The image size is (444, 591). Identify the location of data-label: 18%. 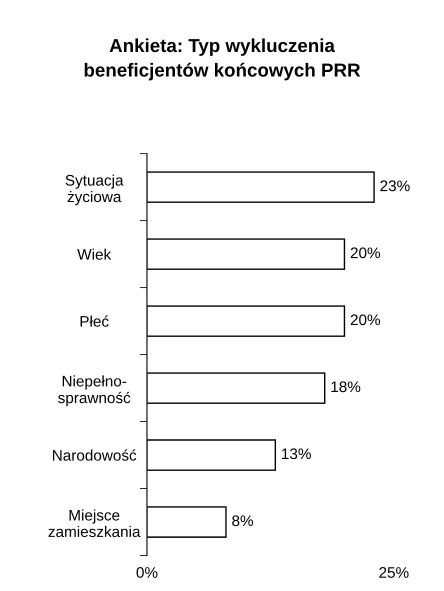
(345, 386).